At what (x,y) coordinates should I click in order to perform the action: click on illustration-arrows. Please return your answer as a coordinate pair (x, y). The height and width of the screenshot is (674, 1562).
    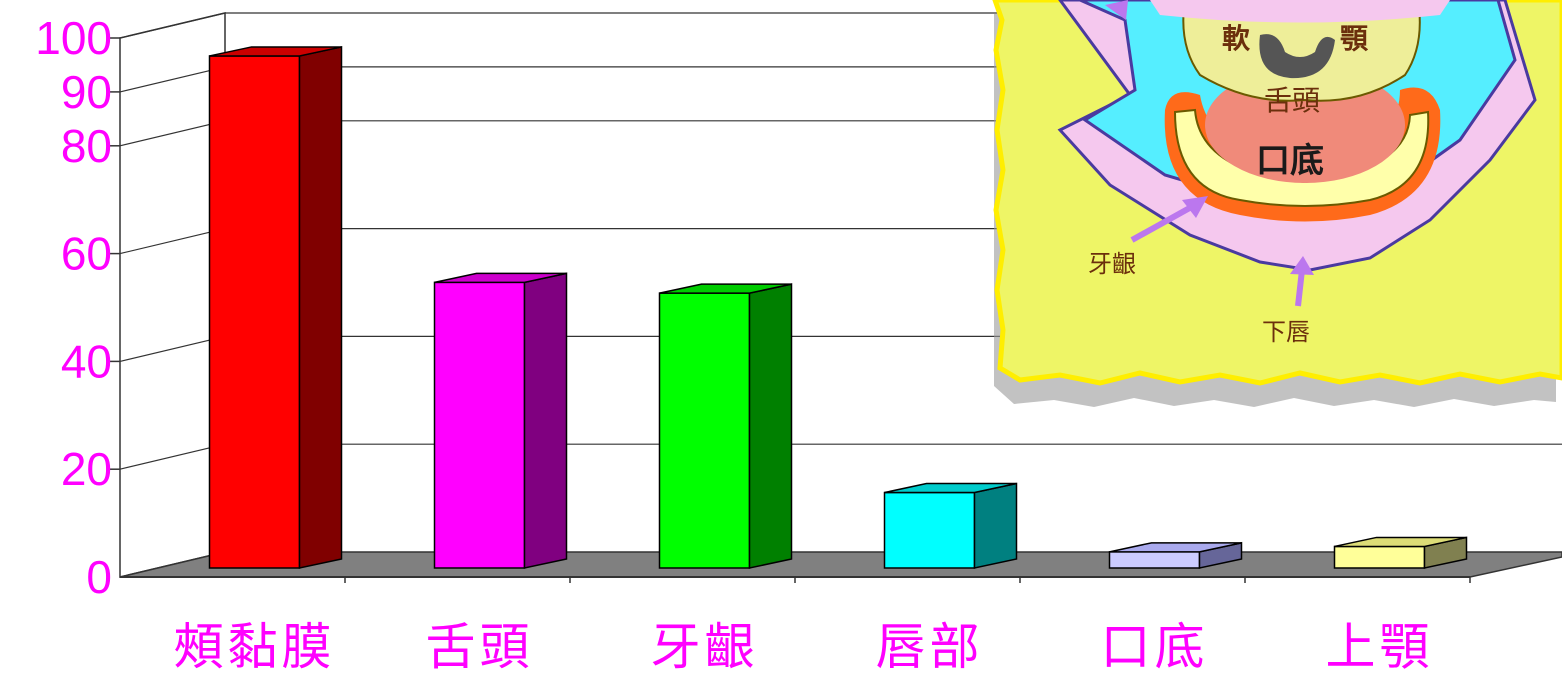
    Looking at the image, I should click on (1209, 153).